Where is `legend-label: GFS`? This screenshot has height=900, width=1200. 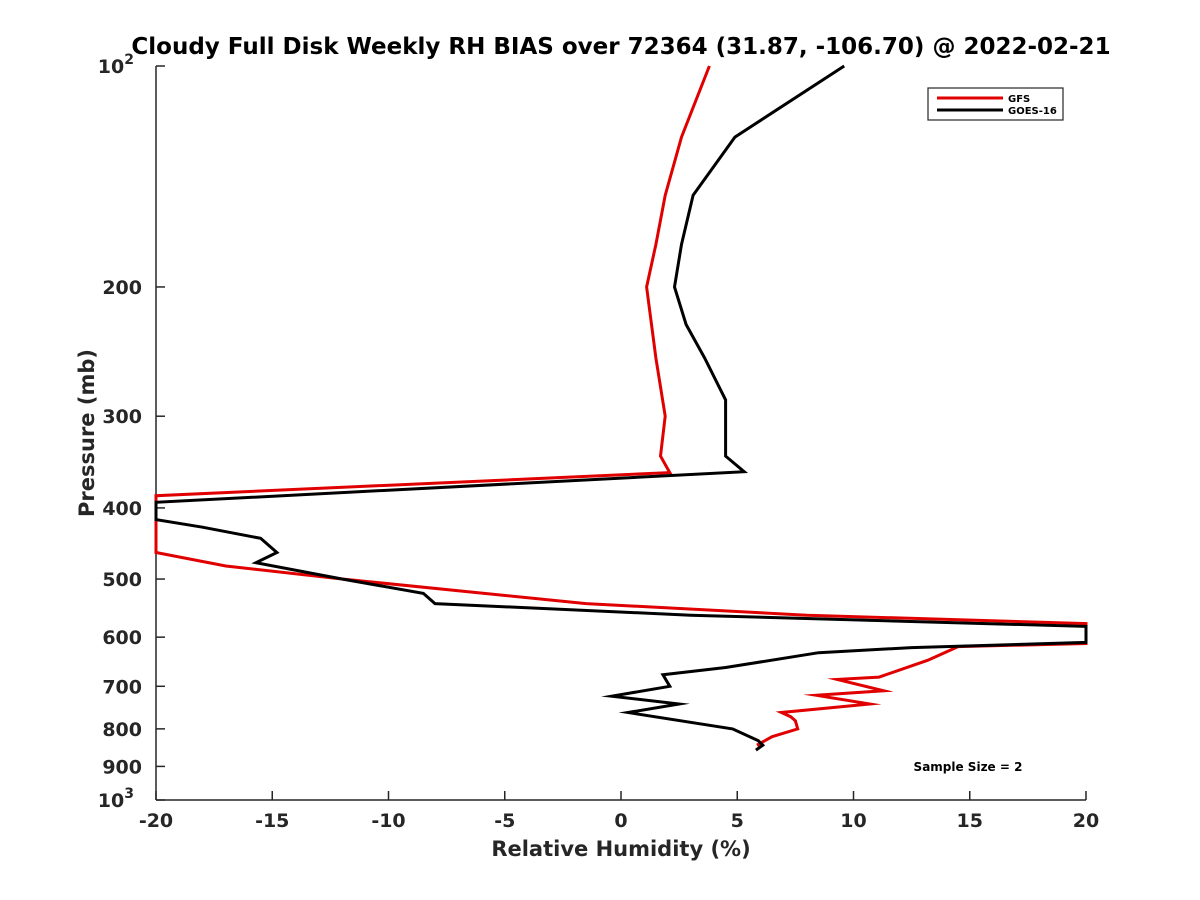
legend-label: GFS is located at coordinates (1019, 99).